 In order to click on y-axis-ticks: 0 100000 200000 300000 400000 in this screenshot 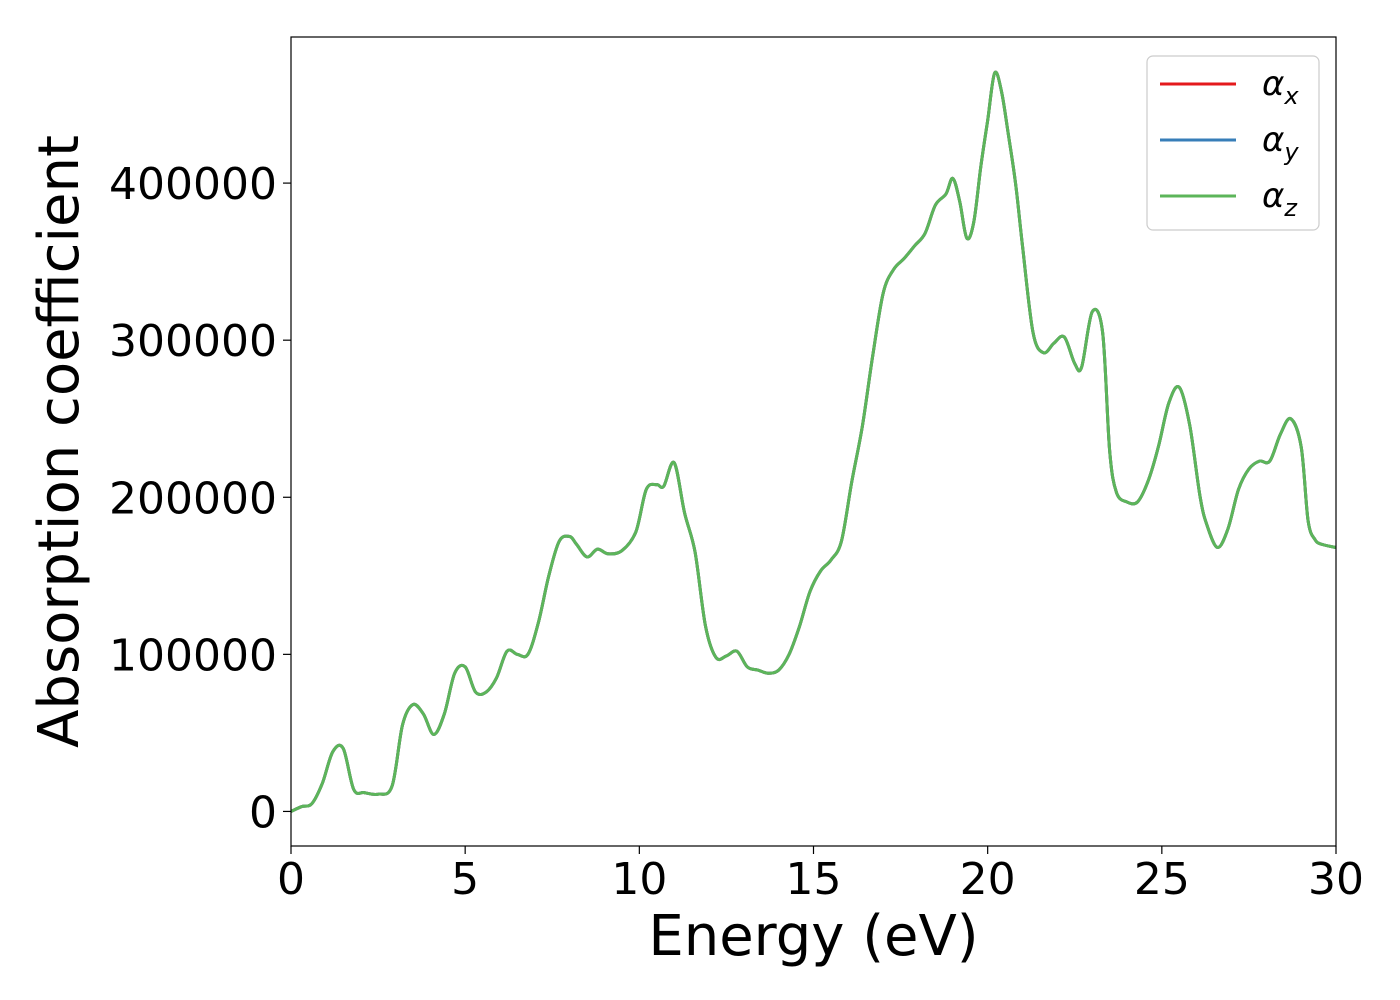, I will do `click(200, 498)`.